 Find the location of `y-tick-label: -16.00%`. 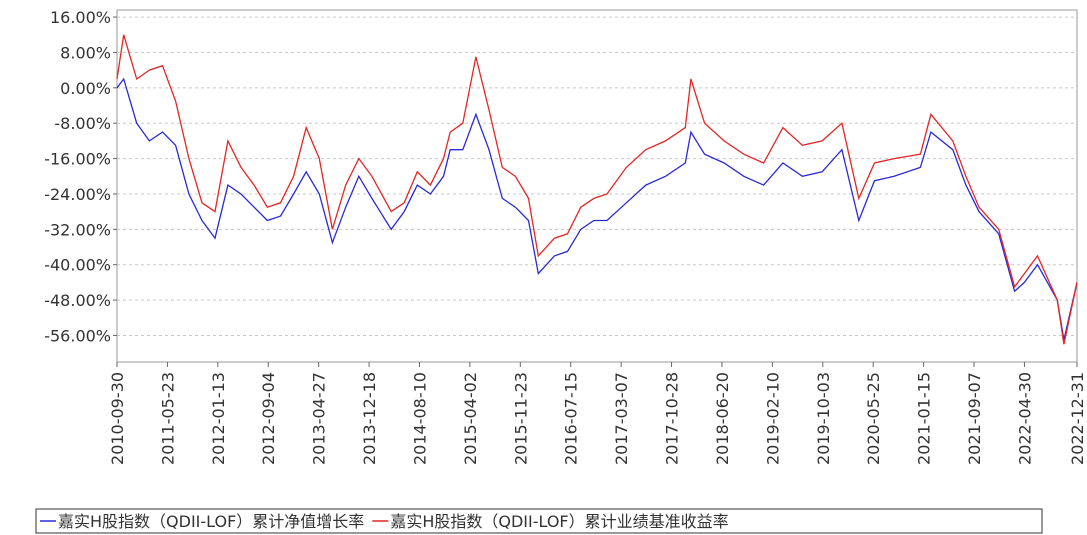

y-tick-label: -16.00% is located at coordinates (77, 159).